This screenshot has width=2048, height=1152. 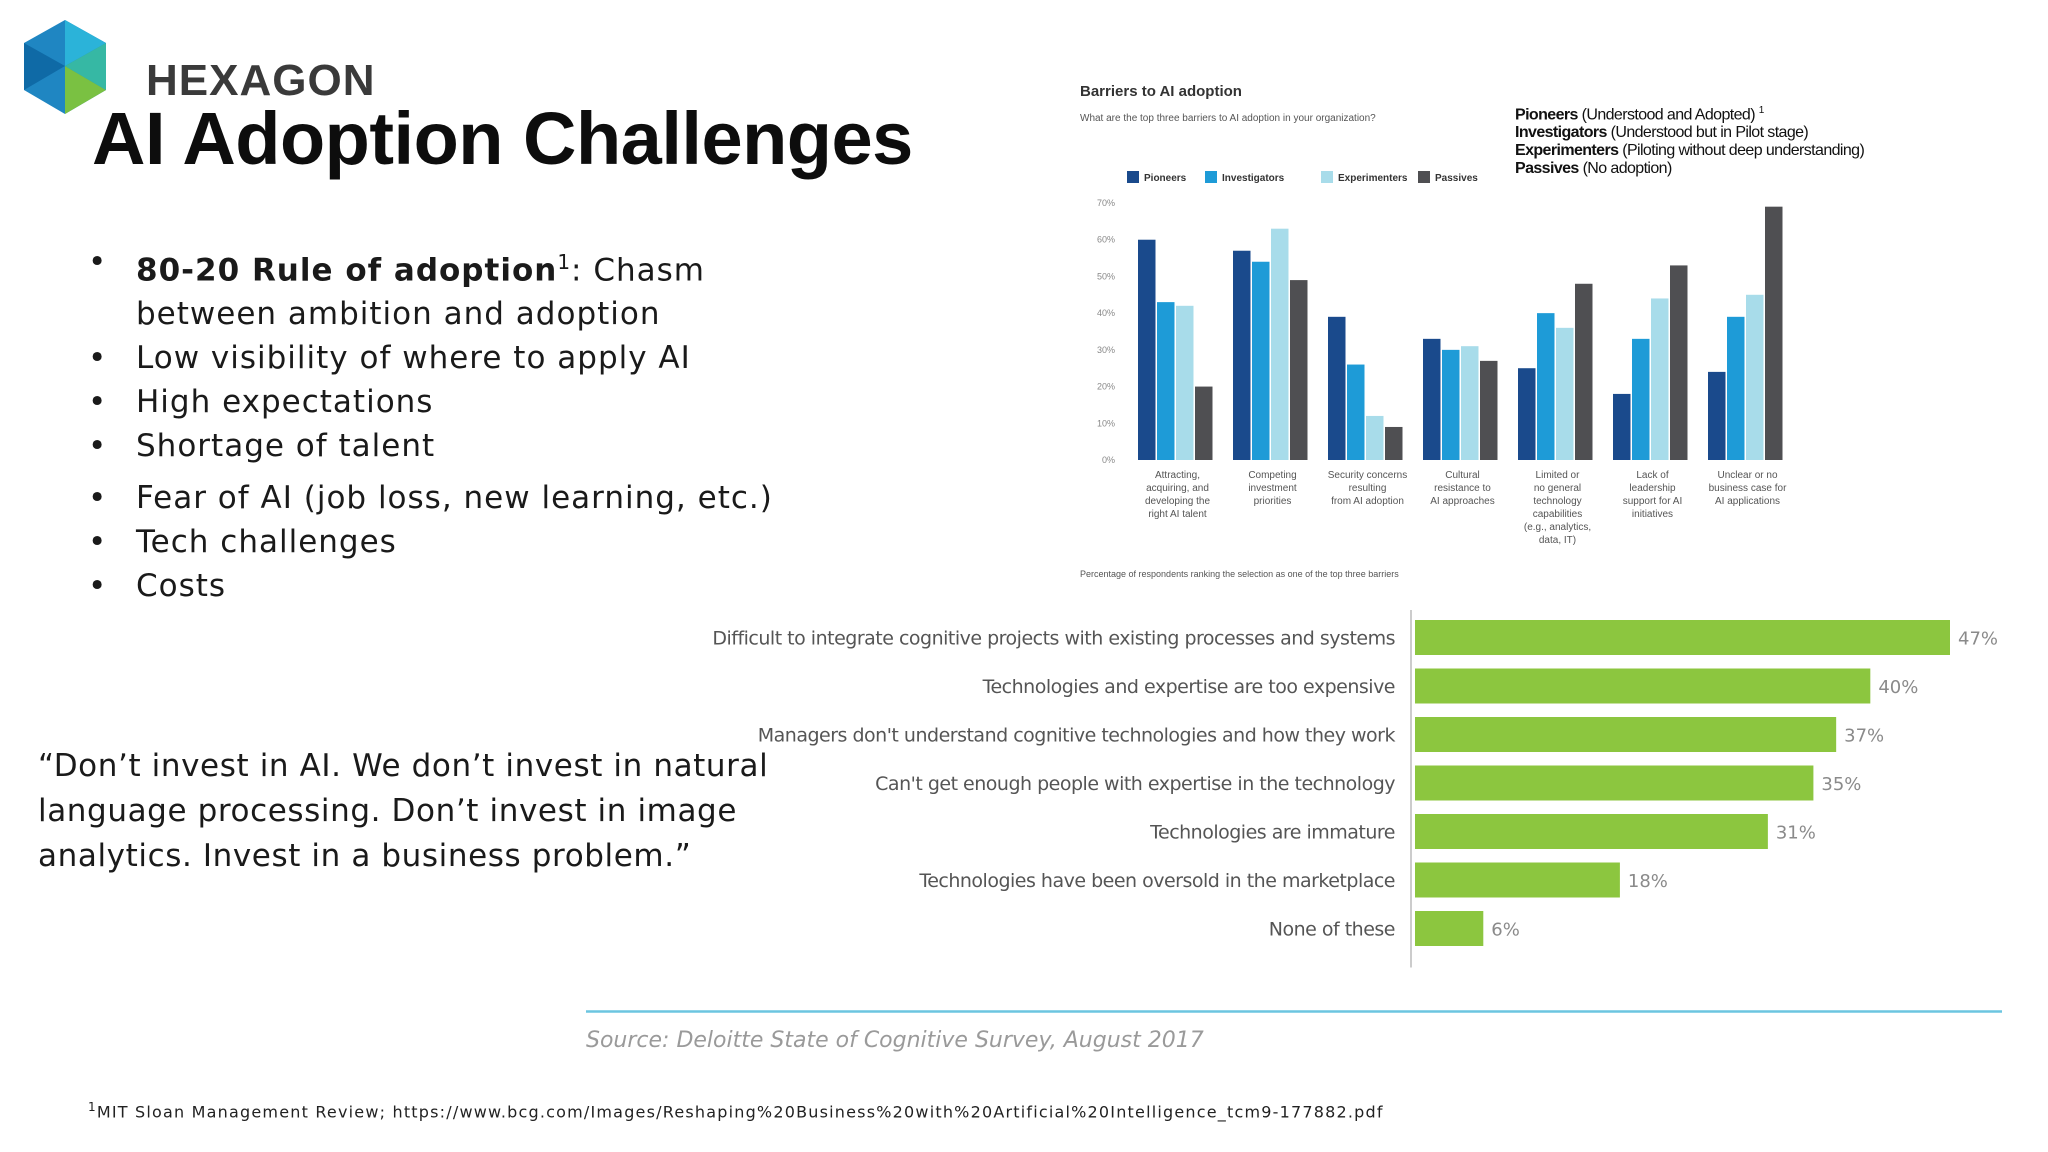 What do you see at coordinates (92, 1107) in the screenshot?
I see `footnote-sup: 1` at bounding box center [92, 1107].